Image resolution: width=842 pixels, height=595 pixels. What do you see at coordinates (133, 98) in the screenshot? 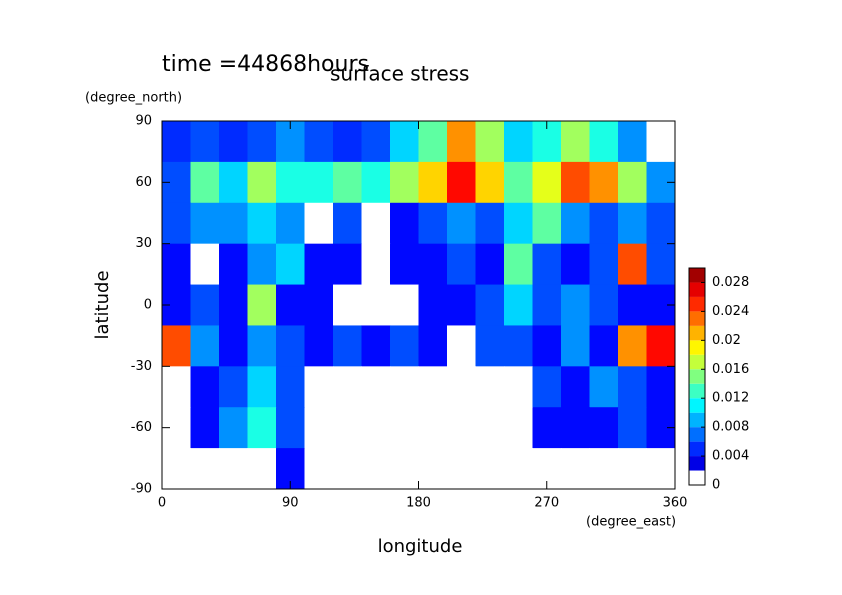
I see `y-unit: (degree_north)` at bounding box center [133, 98].